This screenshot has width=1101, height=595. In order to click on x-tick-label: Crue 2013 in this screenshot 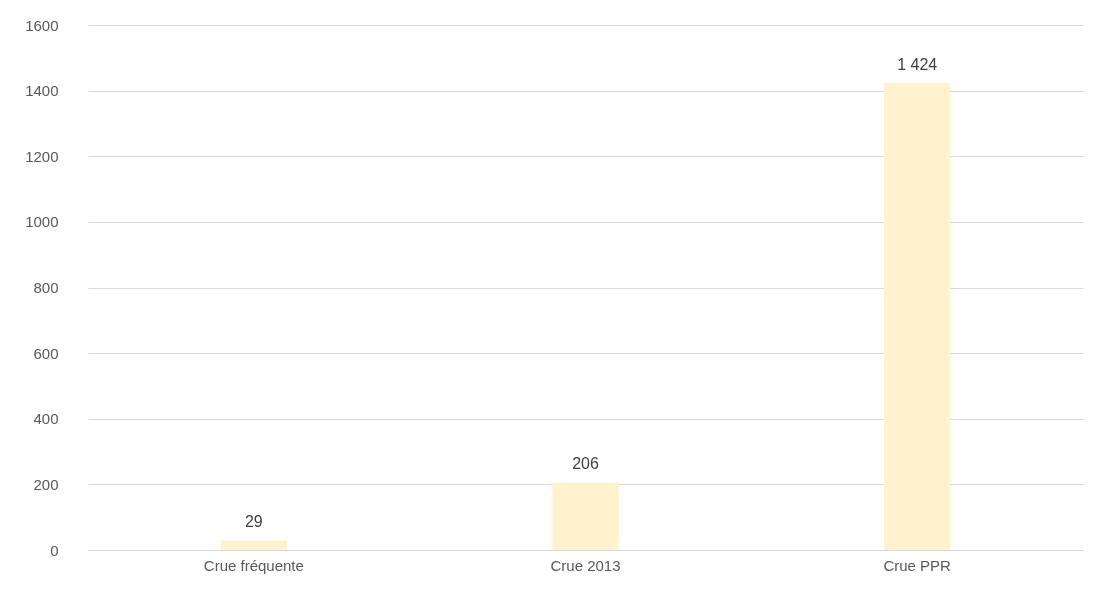, I will do `click(585, 565)`.